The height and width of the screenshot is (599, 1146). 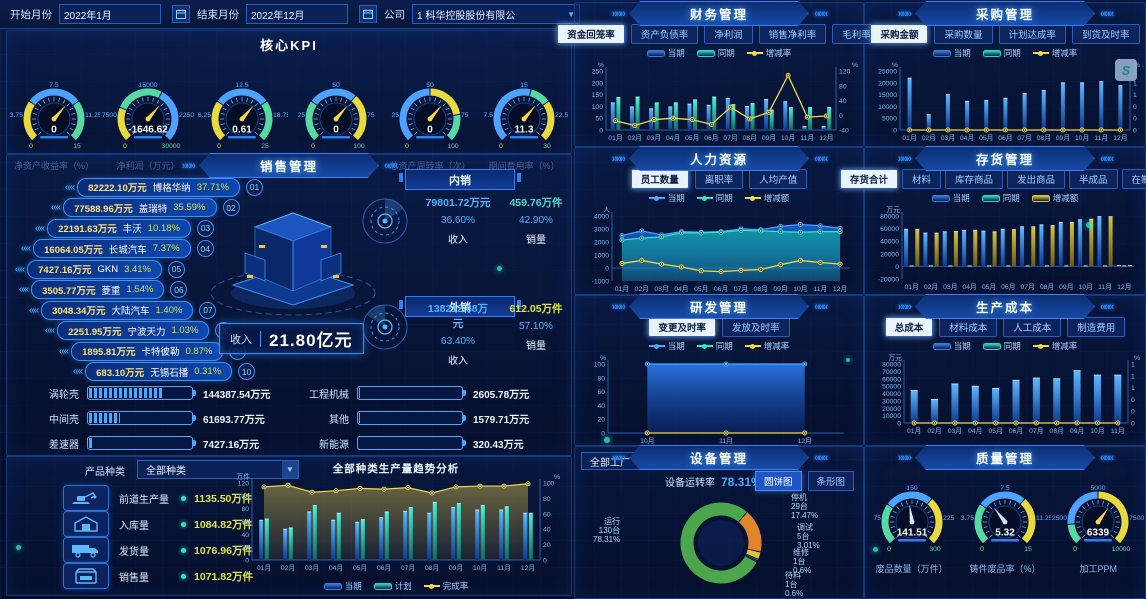 I want to click on svg-text: 08月, so click(x=1057, y=431).